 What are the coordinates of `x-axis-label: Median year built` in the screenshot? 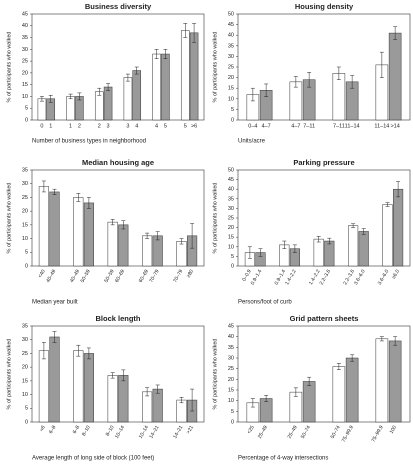 It's located at (55, 303).